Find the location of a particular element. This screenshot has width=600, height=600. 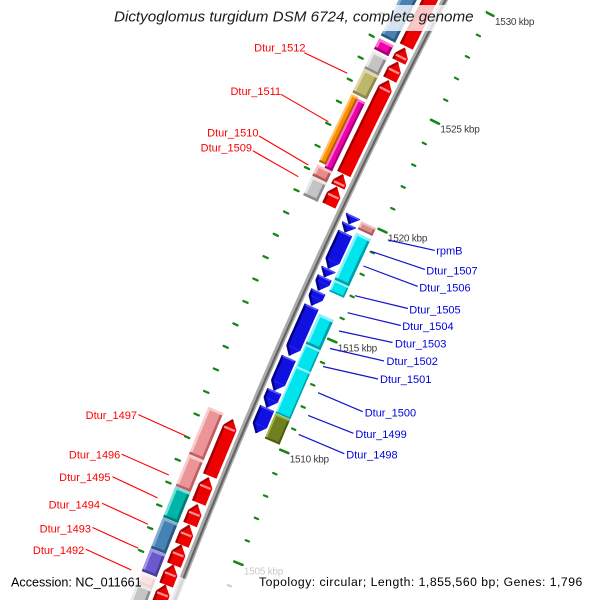

svg-text: Accession: NC_011661 is located at coordinates (76, 583).